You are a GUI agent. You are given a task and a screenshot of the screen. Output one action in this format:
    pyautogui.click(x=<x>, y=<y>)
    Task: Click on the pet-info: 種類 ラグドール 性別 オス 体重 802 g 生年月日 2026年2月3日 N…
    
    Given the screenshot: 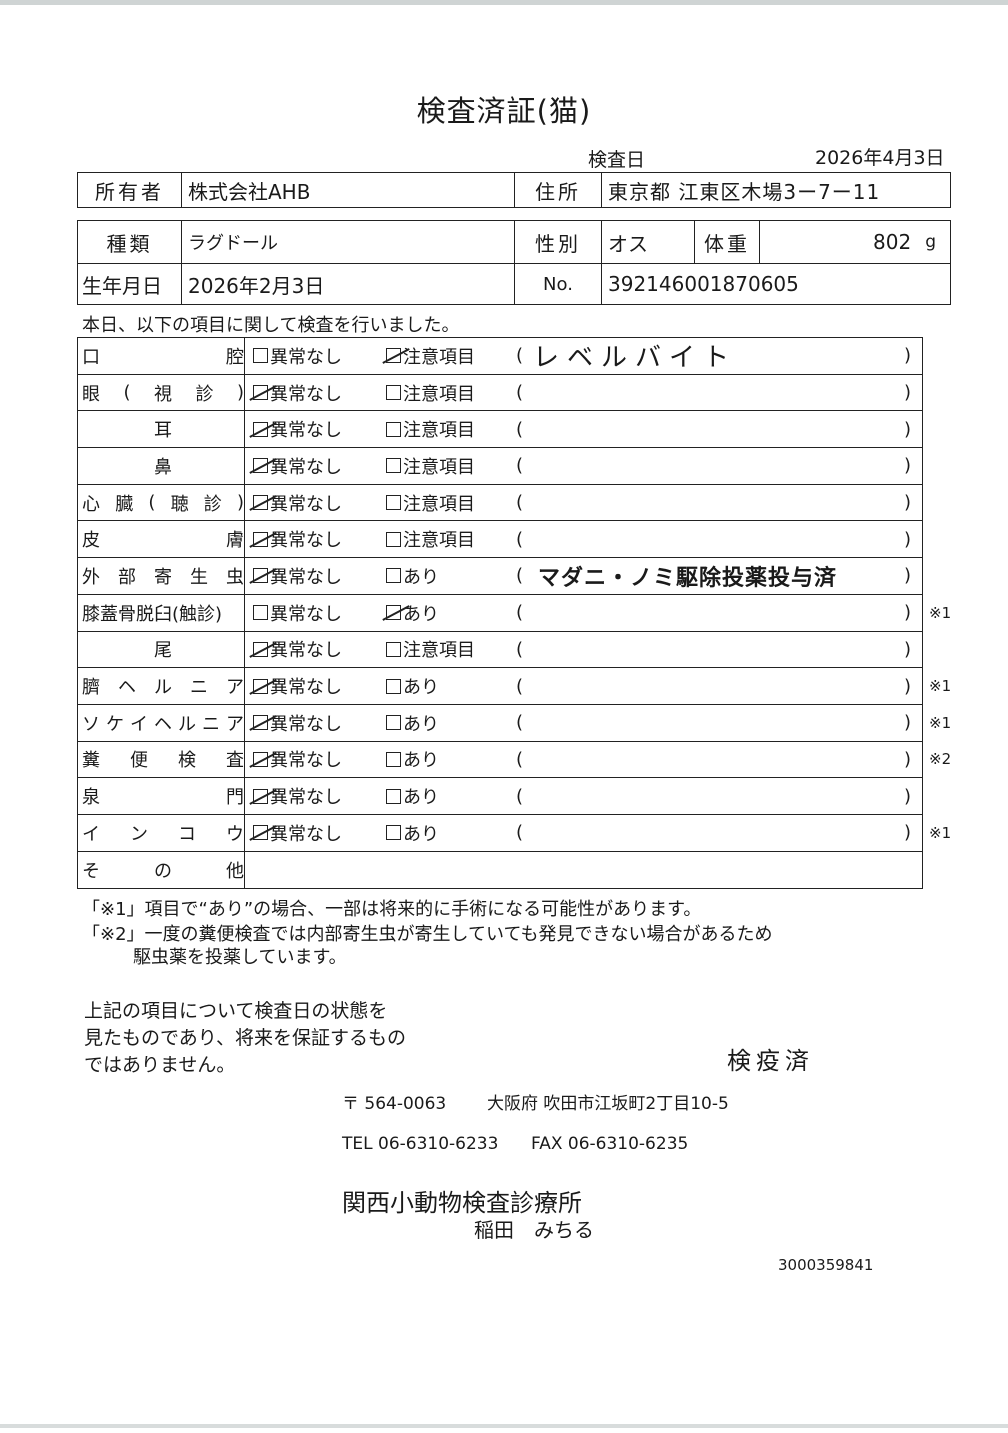 What is the action you would take?
    pyautogui.click(x=514, y=262)
    